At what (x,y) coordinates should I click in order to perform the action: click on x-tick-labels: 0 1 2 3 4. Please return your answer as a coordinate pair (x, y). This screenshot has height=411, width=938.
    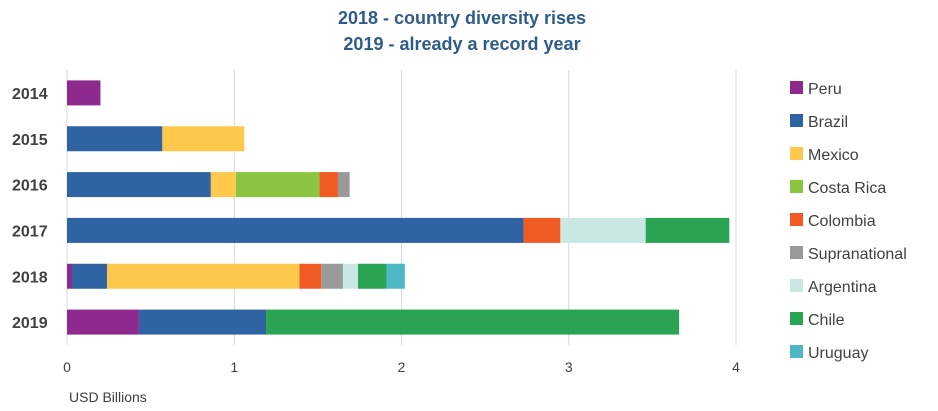
    Looking at the image, I should click on (401, 367).